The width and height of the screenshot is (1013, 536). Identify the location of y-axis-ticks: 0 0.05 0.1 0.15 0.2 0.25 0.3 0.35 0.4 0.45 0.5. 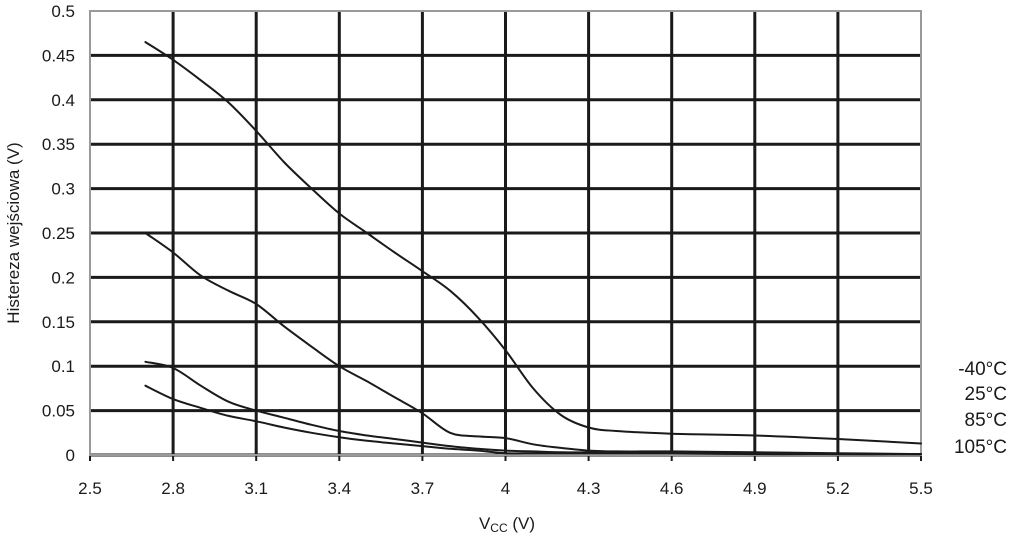
(58, 233).